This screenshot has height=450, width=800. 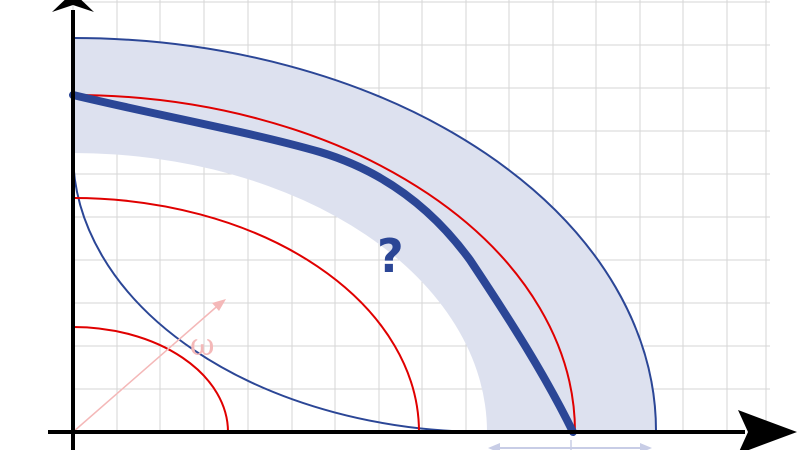 I want to click on y-axis-arrow-icon, so click(x=73, y=6).